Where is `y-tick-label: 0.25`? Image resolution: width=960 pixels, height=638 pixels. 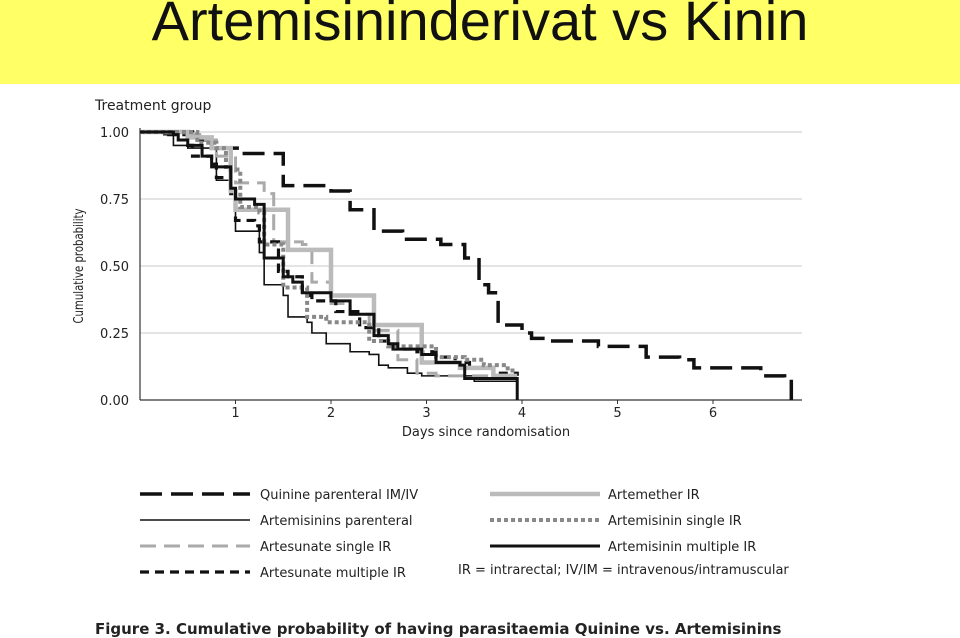
y-tick-label: 0.25 is located at coordinates (114, 334).